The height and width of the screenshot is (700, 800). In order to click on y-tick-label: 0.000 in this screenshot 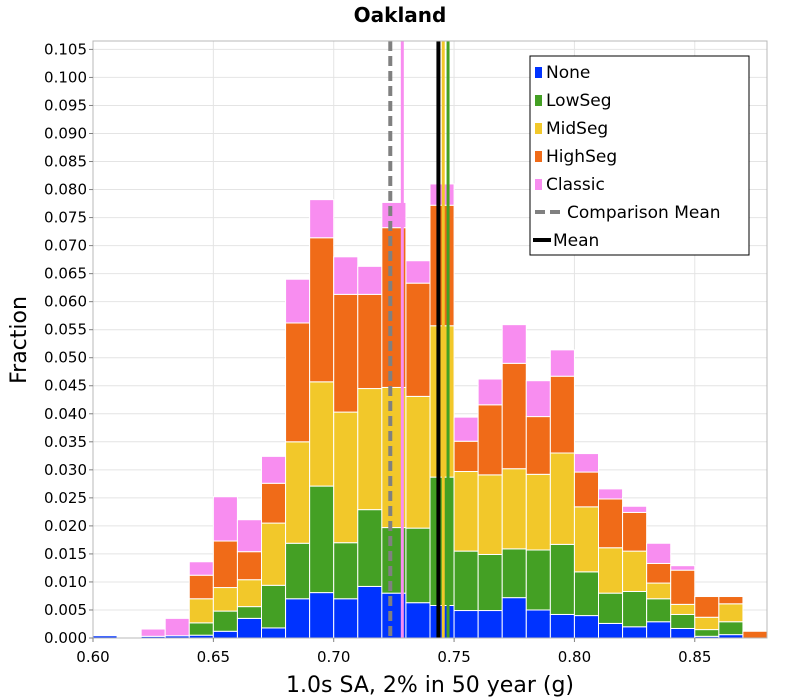, I will do `click(65, 638)`.